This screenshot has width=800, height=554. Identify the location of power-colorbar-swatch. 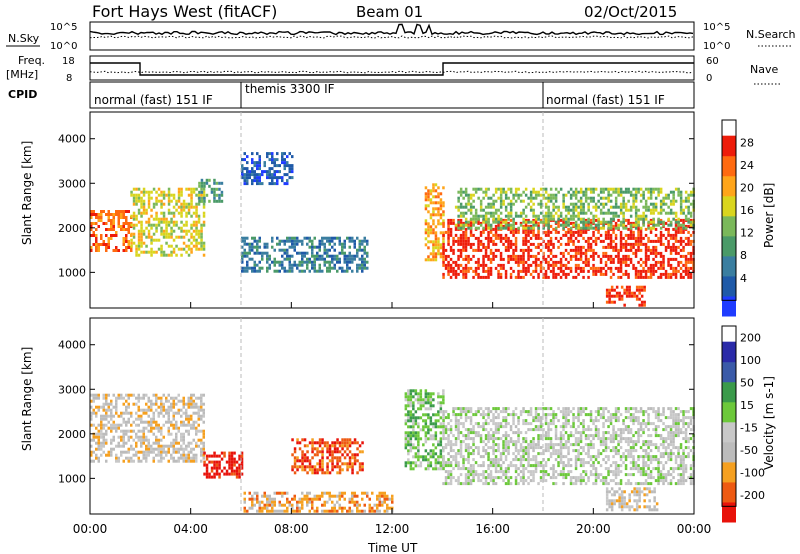
(729, 146).